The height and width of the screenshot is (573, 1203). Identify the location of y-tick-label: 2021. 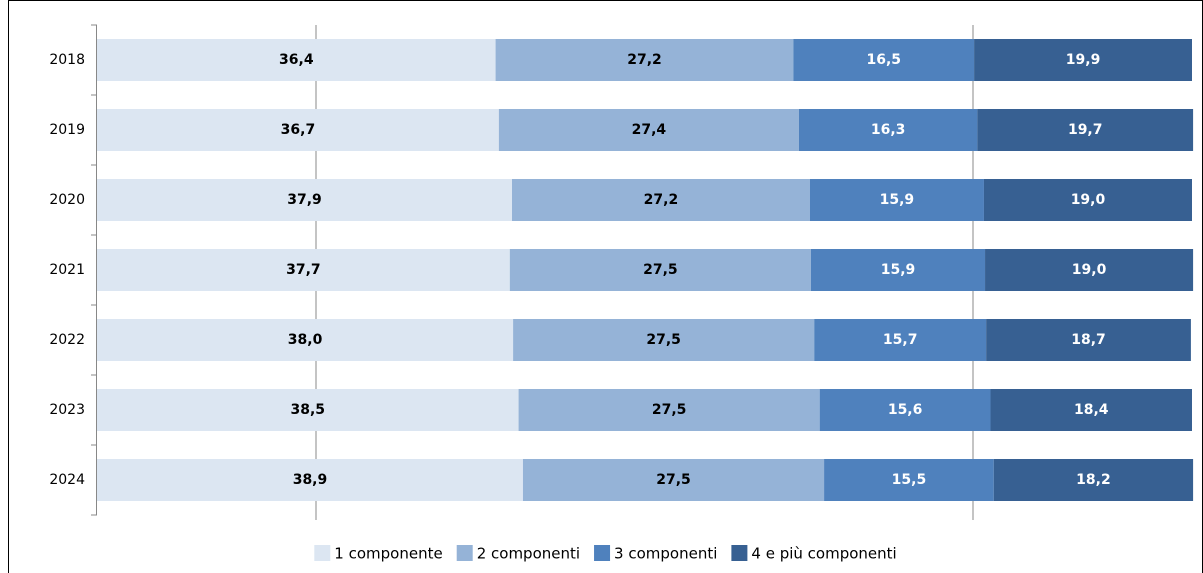
(67, 270).